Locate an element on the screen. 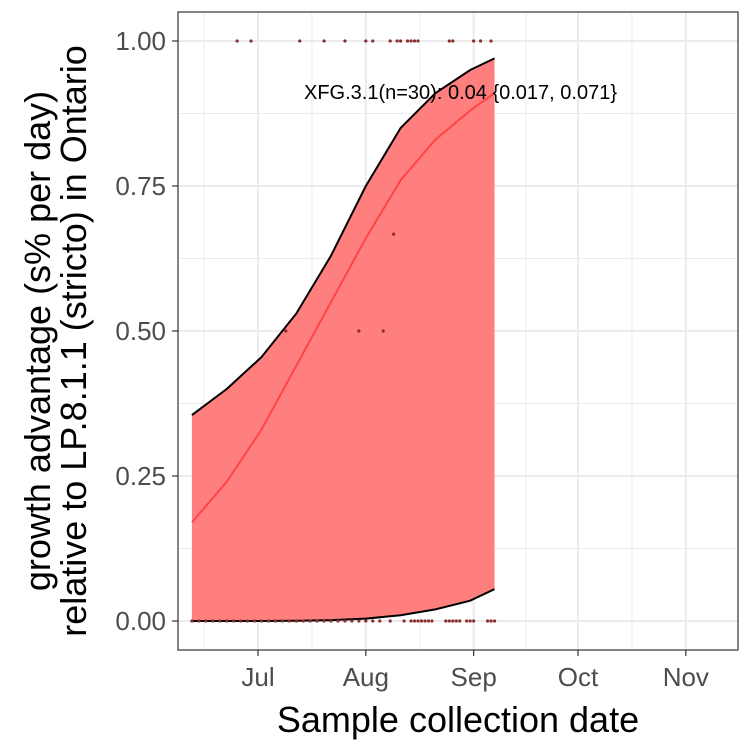 The width and height of the screenshot is (750, 750). y-axis-title-line-1: growth advantage (s% per day) is located at coordinates (37, 341).